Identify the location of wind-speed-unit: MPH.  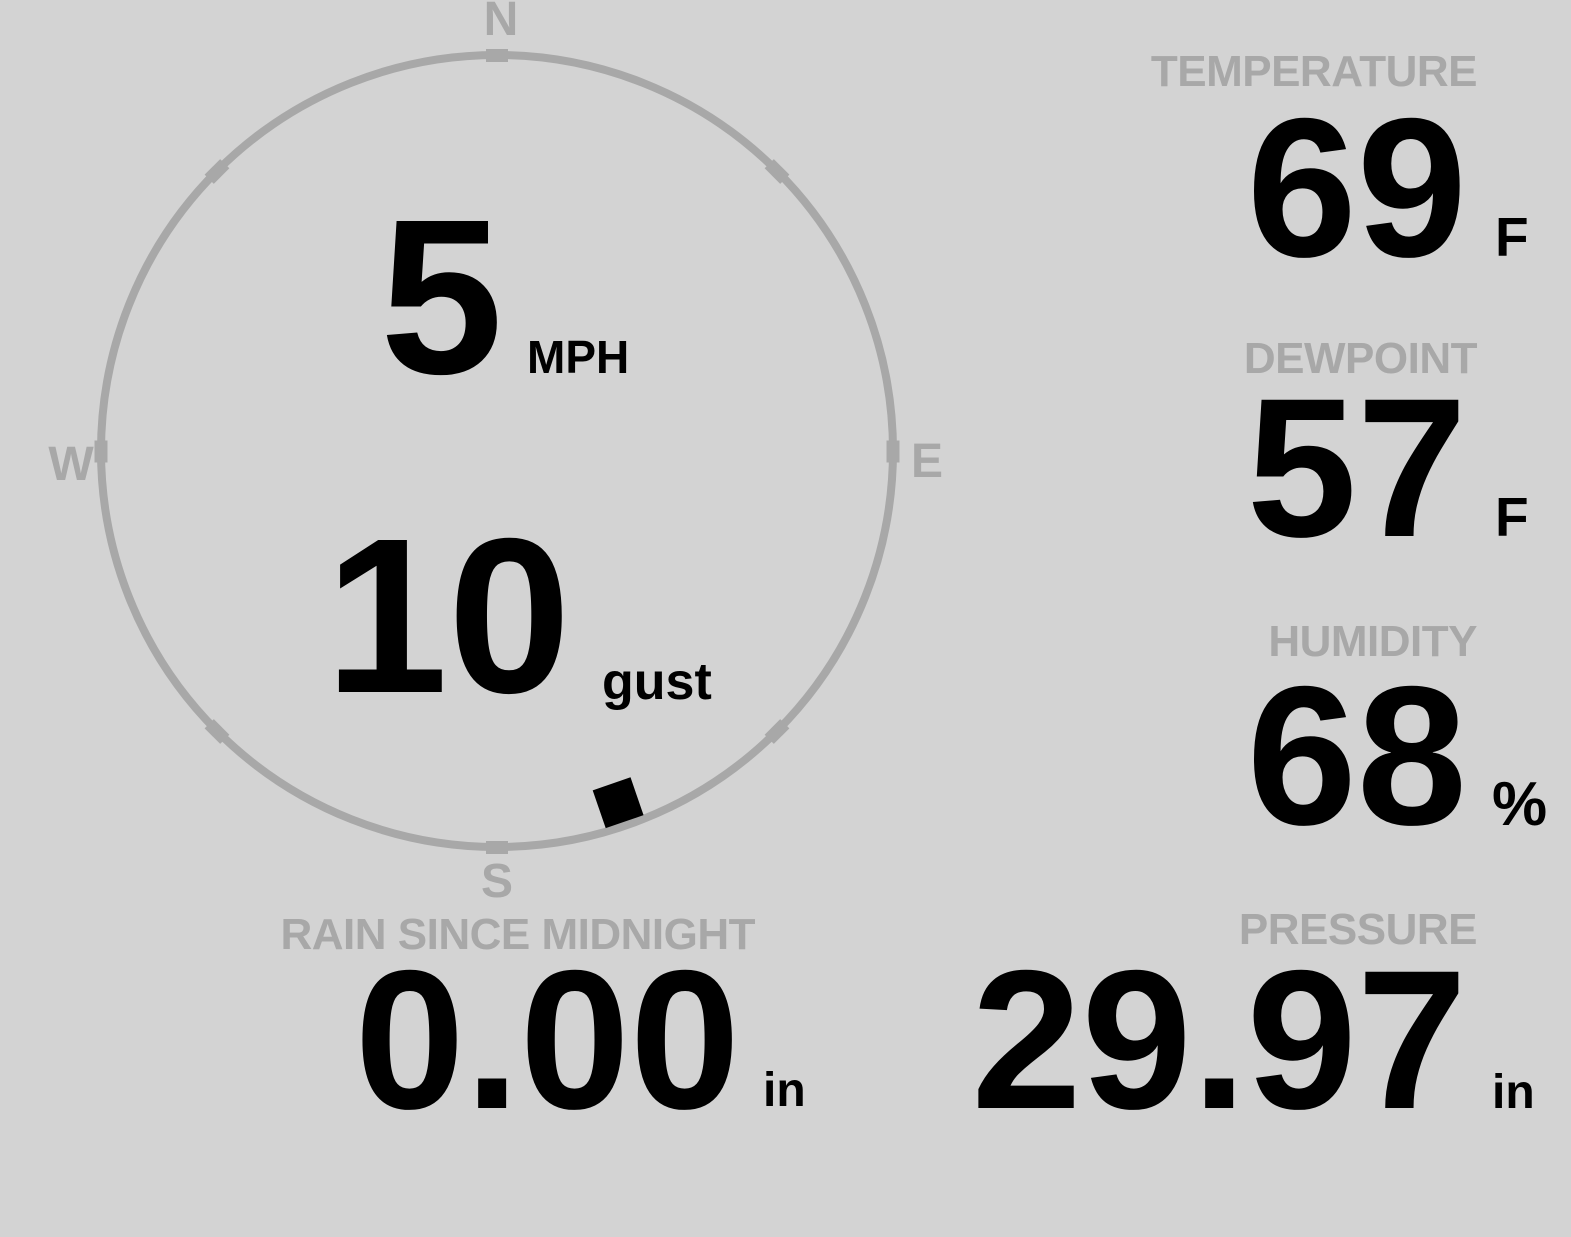
(578, 357).